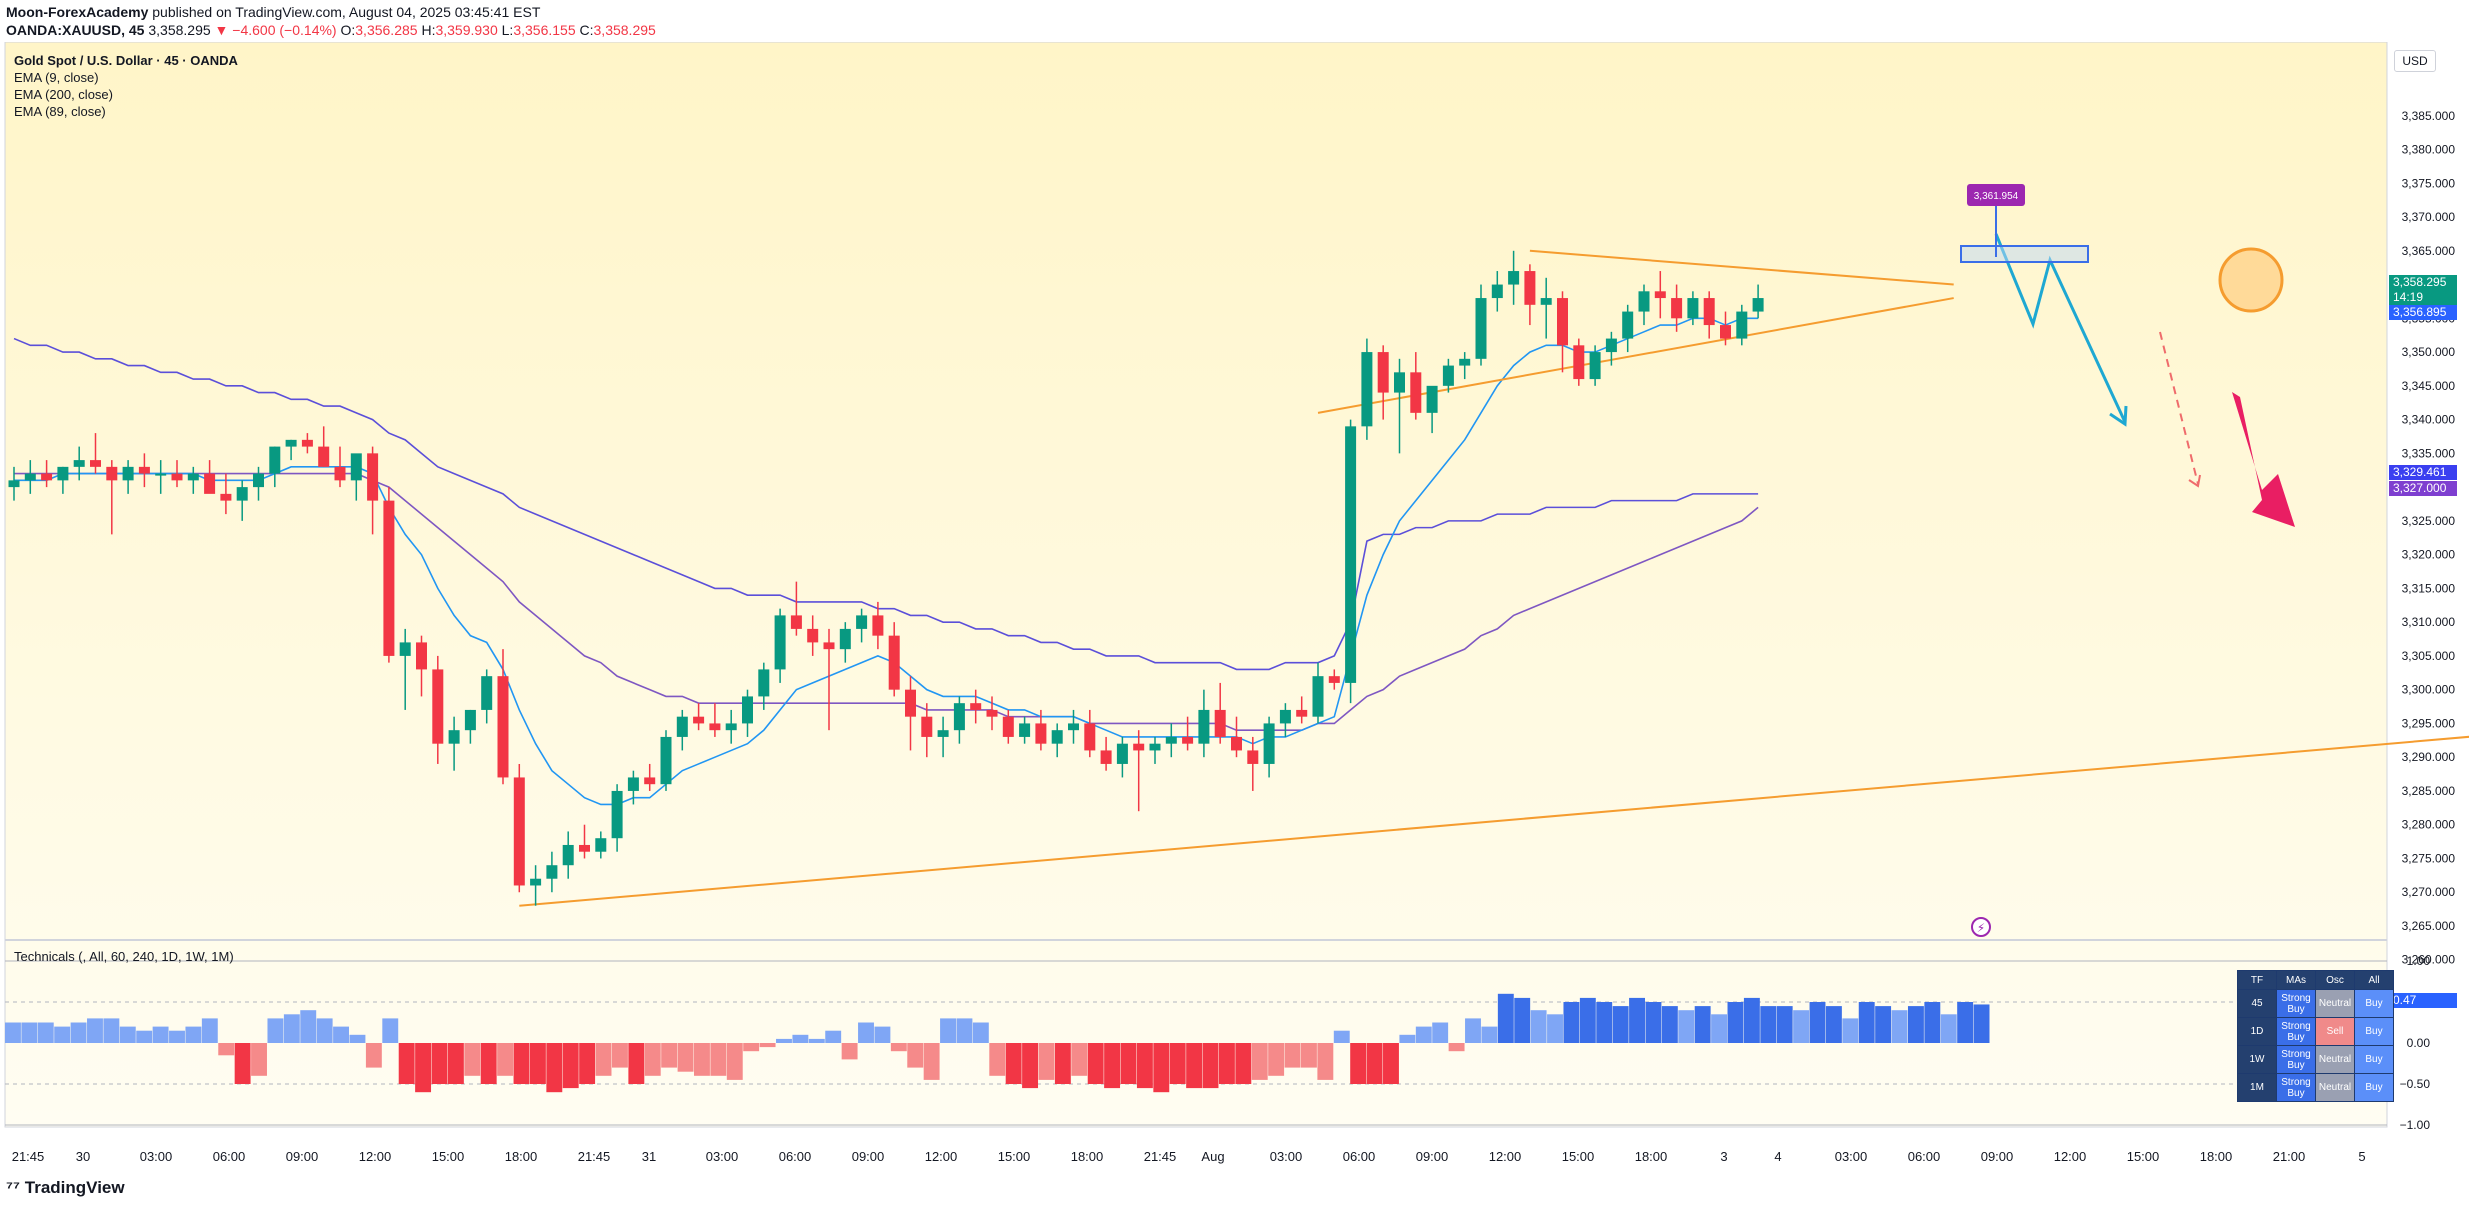  What do you see at coordinates (2429, 420) in the screenshot?
I see `price-tick: 3,340.000` at bounding box center [2429, 420].